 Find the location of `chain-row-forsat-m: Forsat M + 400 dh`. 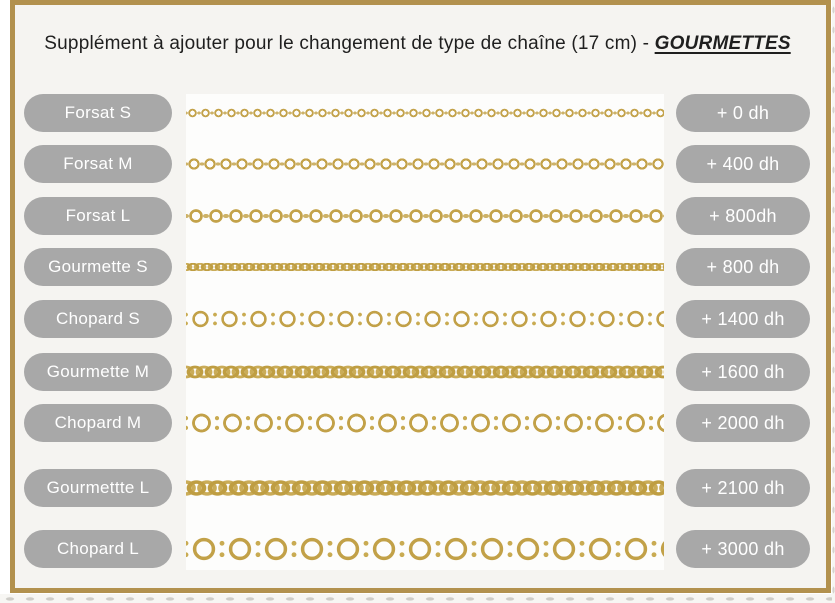

chain-row-forsat-m: Forsat M + 400 dh is located at coordinates (417, 164).